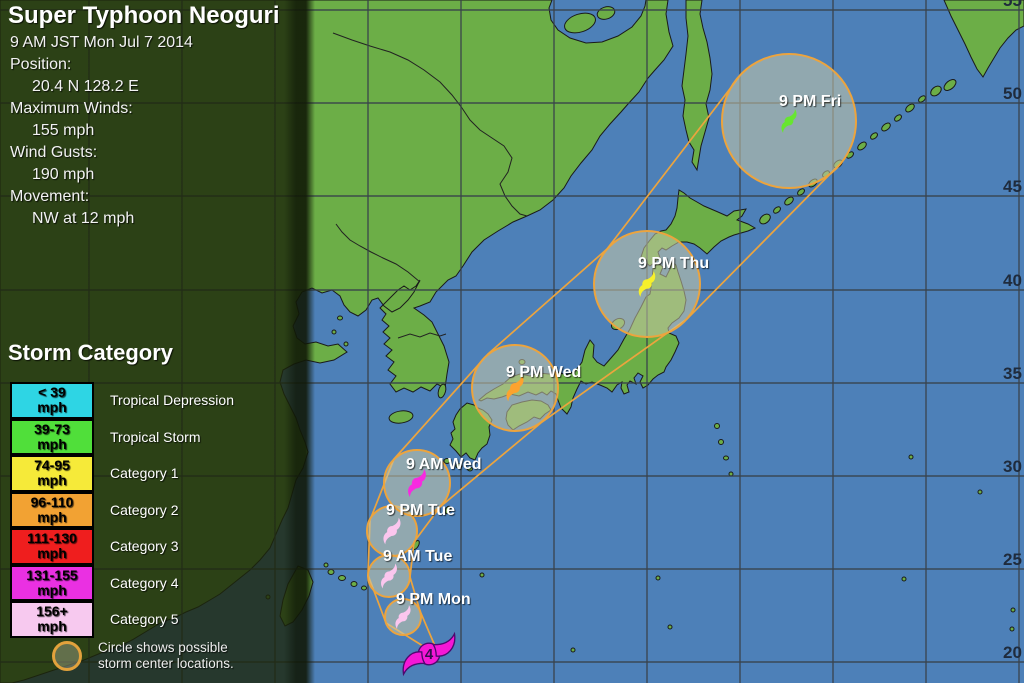  I want to click on latitude-label: 35, so click(1012, 373).